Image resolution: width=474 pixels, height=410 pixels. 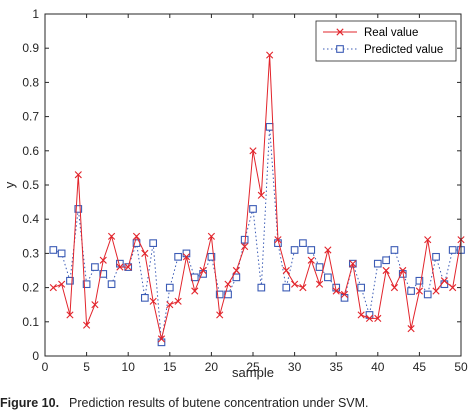 What do you see at coordinates (86, 367) in the screenshot?
I see `x-tick-label-1: 5` at bounding box center [86, 367].